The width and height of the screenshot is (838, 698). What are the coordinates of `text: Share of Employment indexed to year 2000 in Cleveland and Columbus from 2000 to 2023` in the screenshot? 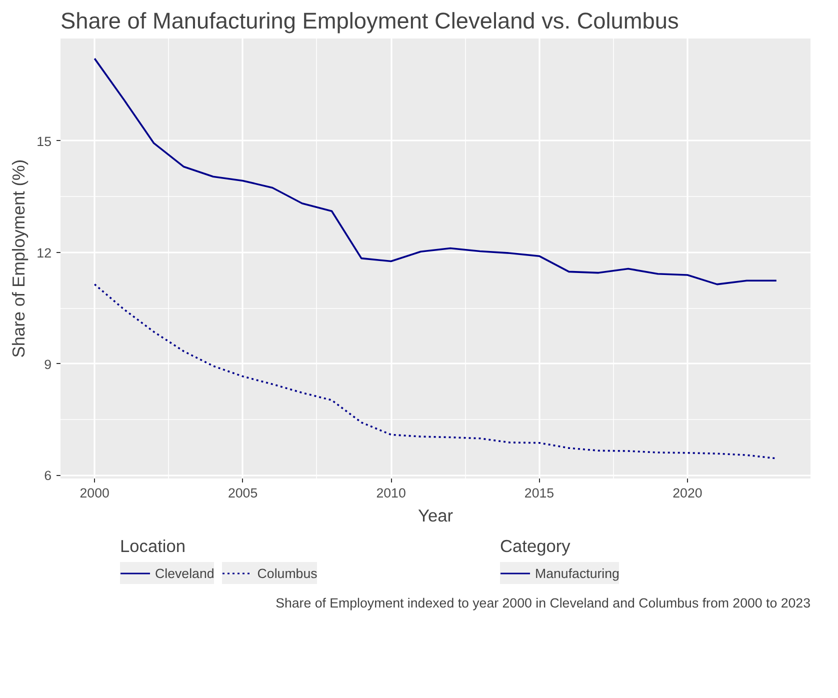 It's located at (543, 603).